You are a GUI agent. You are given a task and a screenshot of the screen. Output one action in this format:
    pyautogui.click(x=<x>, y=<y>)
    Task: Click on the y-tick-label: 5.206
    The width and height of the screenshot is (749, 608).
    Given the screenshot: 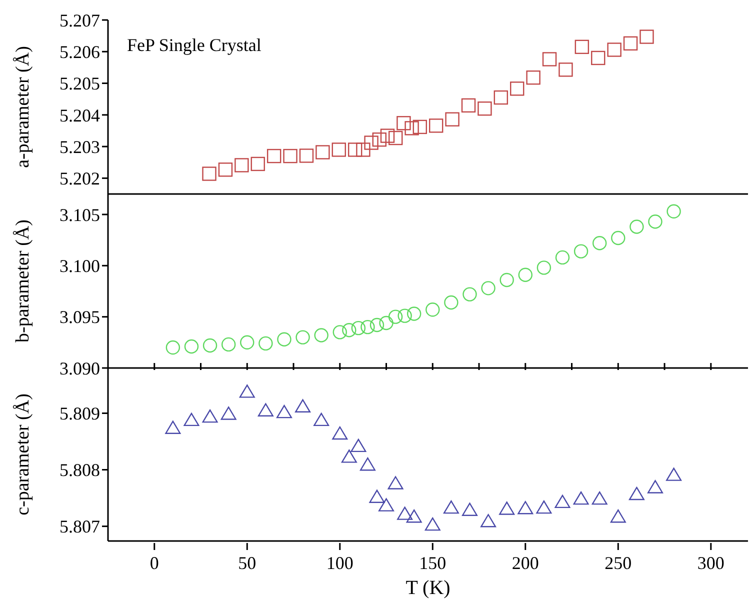 What is the action you would take?
    pyautogui.click(x=80, y=52)
    